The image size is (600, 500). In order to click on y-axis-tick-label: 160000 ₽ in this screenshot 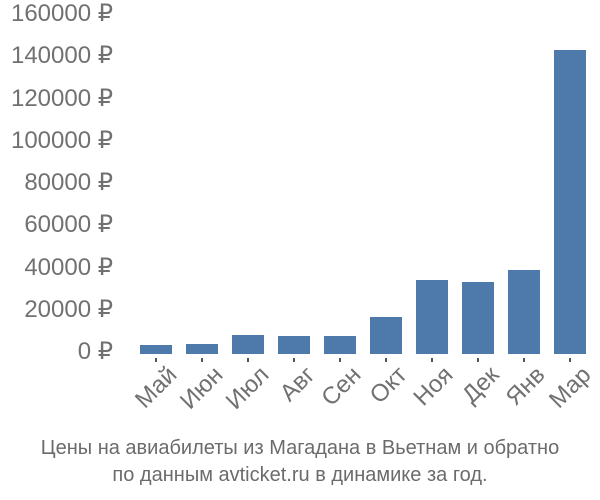, I will do `click(61, 14)`.